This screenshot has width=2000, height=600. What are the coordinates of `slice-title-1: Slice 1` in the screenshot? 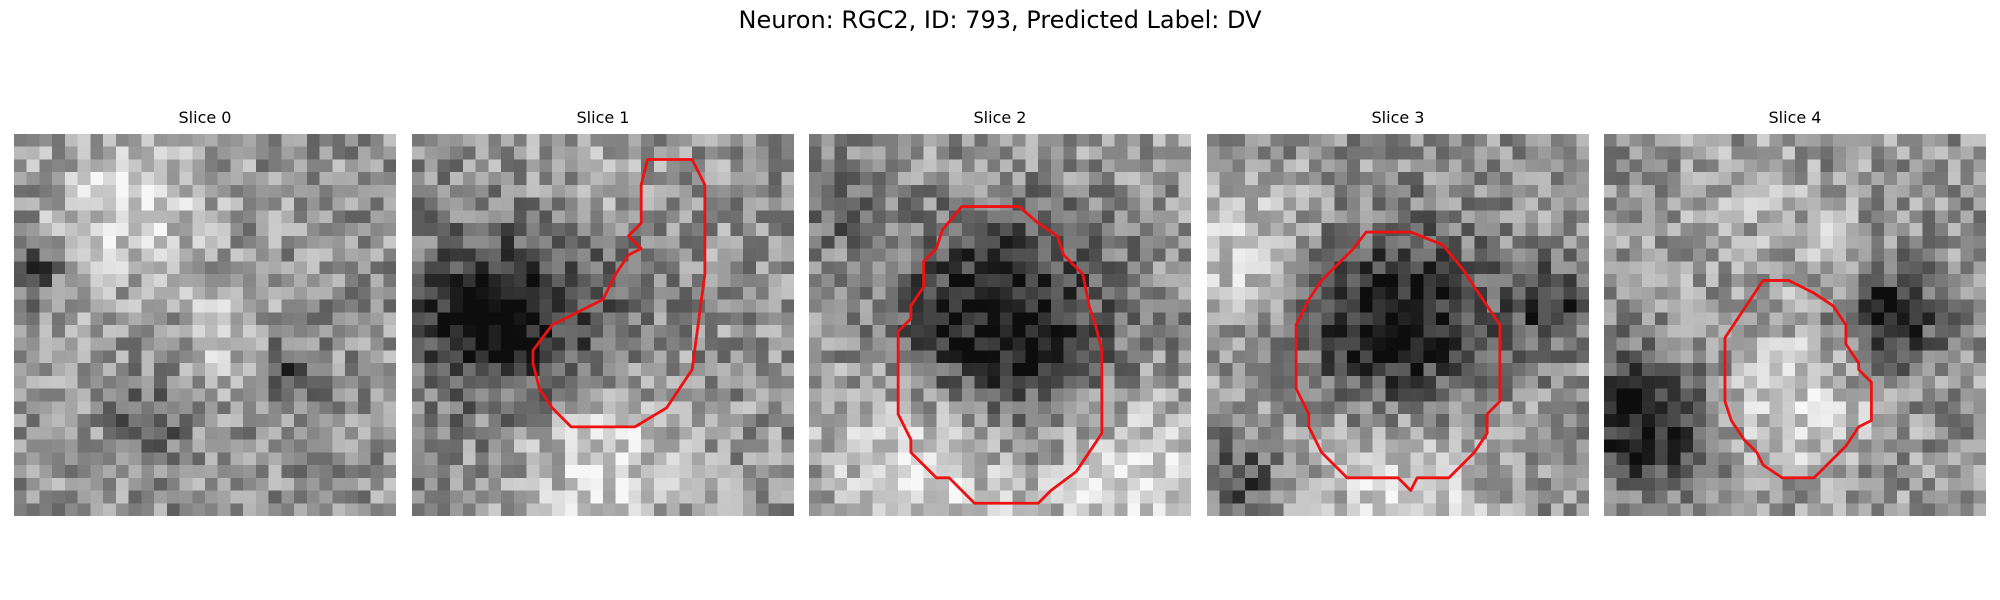 It's located at (603, 117).